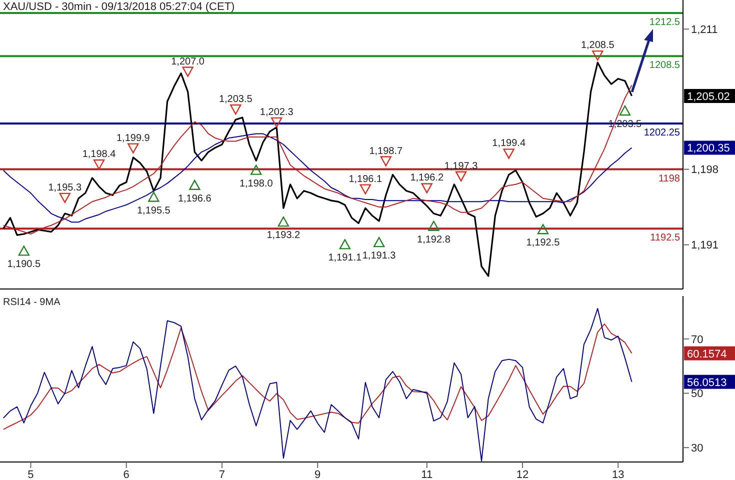 The height and width of the screenshot is (480, 735). I want to click on data-label: 1,198.7, so click(386, 151).